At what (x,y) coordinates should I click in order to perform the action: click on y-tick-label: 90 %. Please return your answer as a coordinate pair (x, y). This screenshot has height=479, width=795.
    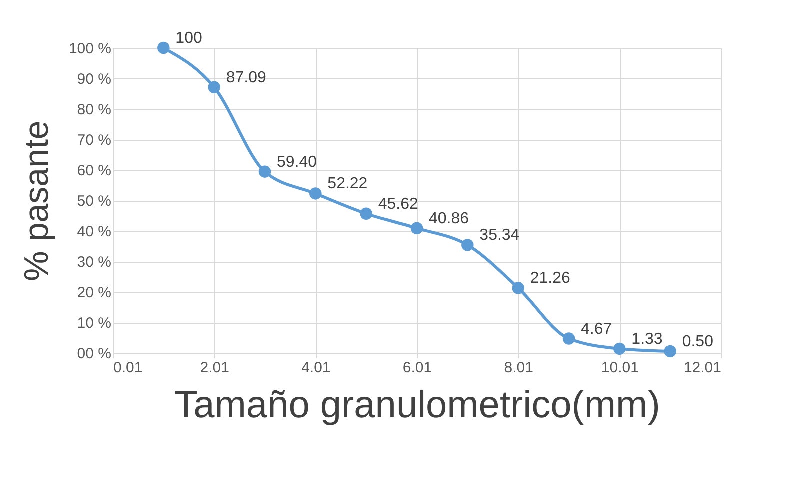
    Looking at the image, I should click on (94, 79).